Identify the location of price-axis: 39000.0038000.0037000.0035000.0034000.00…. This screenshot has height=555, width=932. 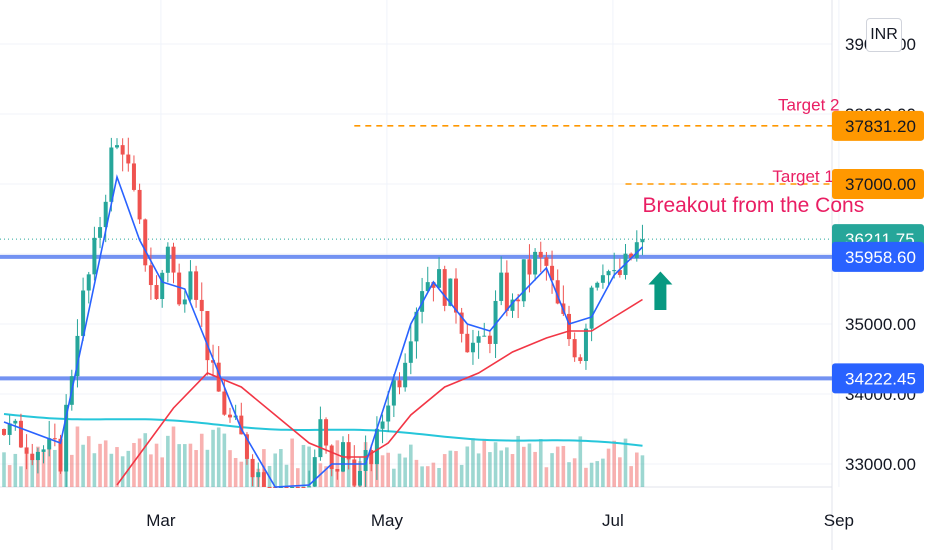
(878, 254).